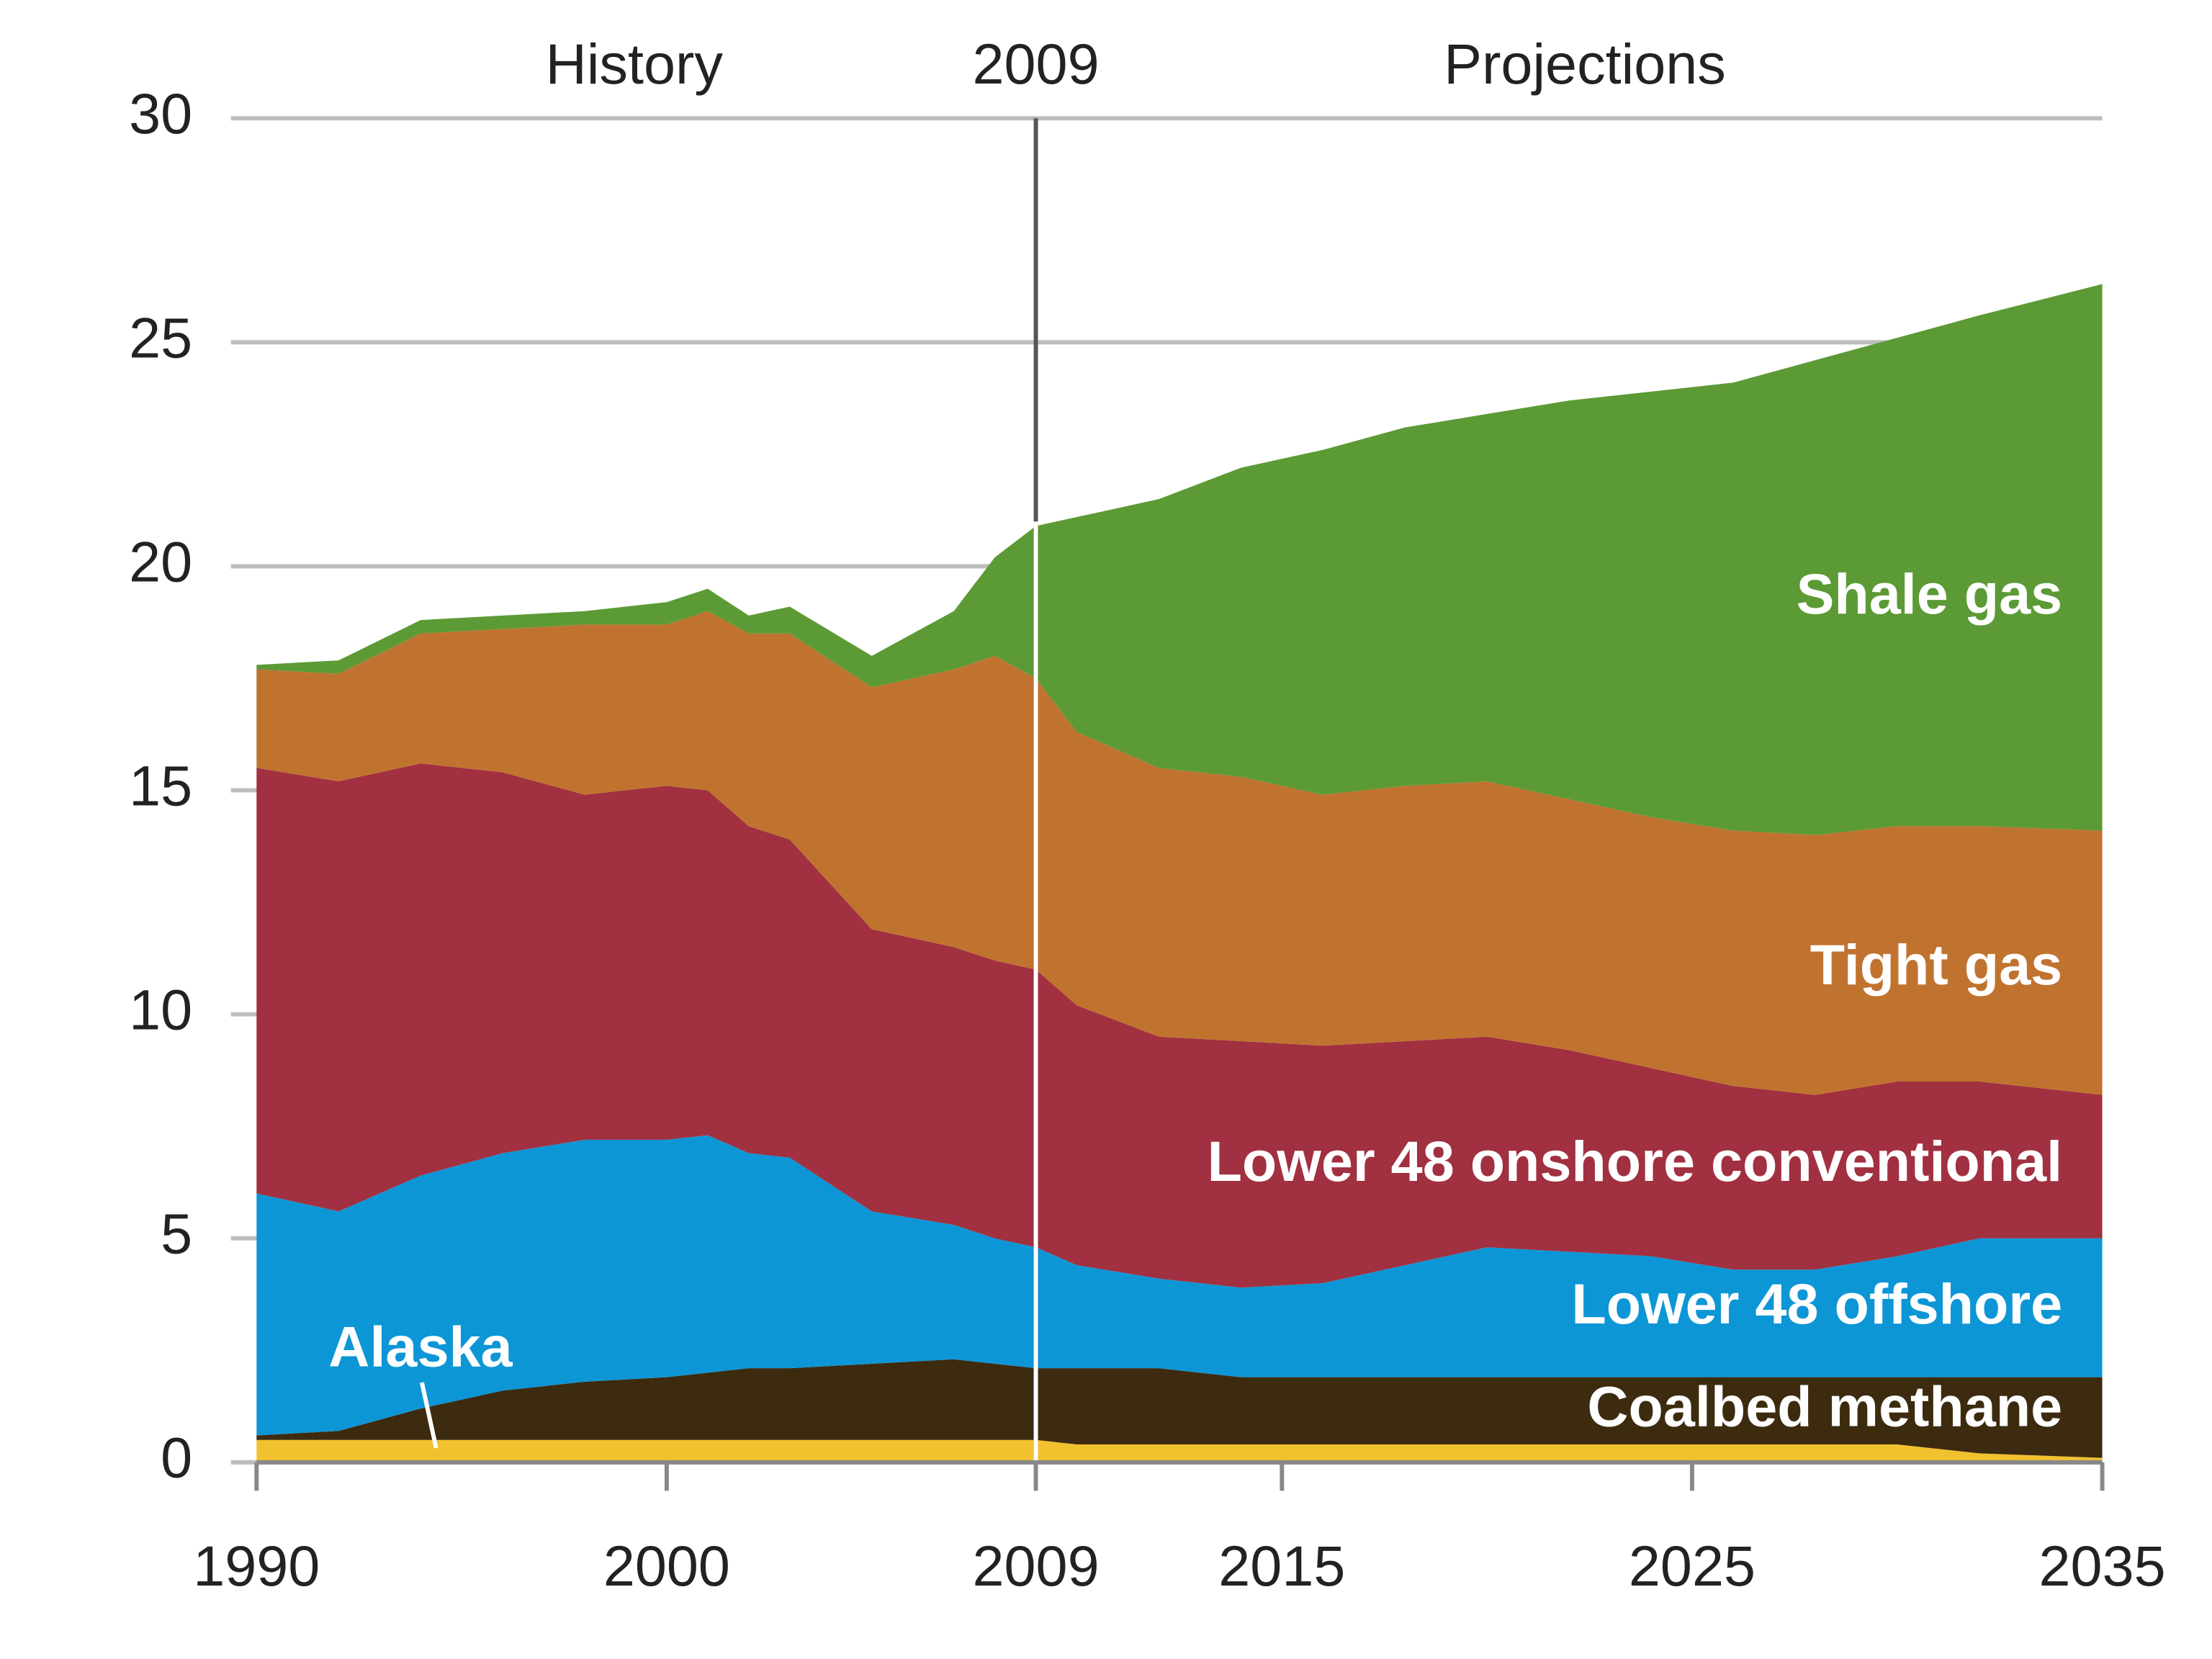 Image resolution: width=2212 pixels, height=1659 pixels. What do you see at coordinates (1936, 965) in the screenshot?
I see `series-label: Tight gas` at bounding box center [1936, 965].